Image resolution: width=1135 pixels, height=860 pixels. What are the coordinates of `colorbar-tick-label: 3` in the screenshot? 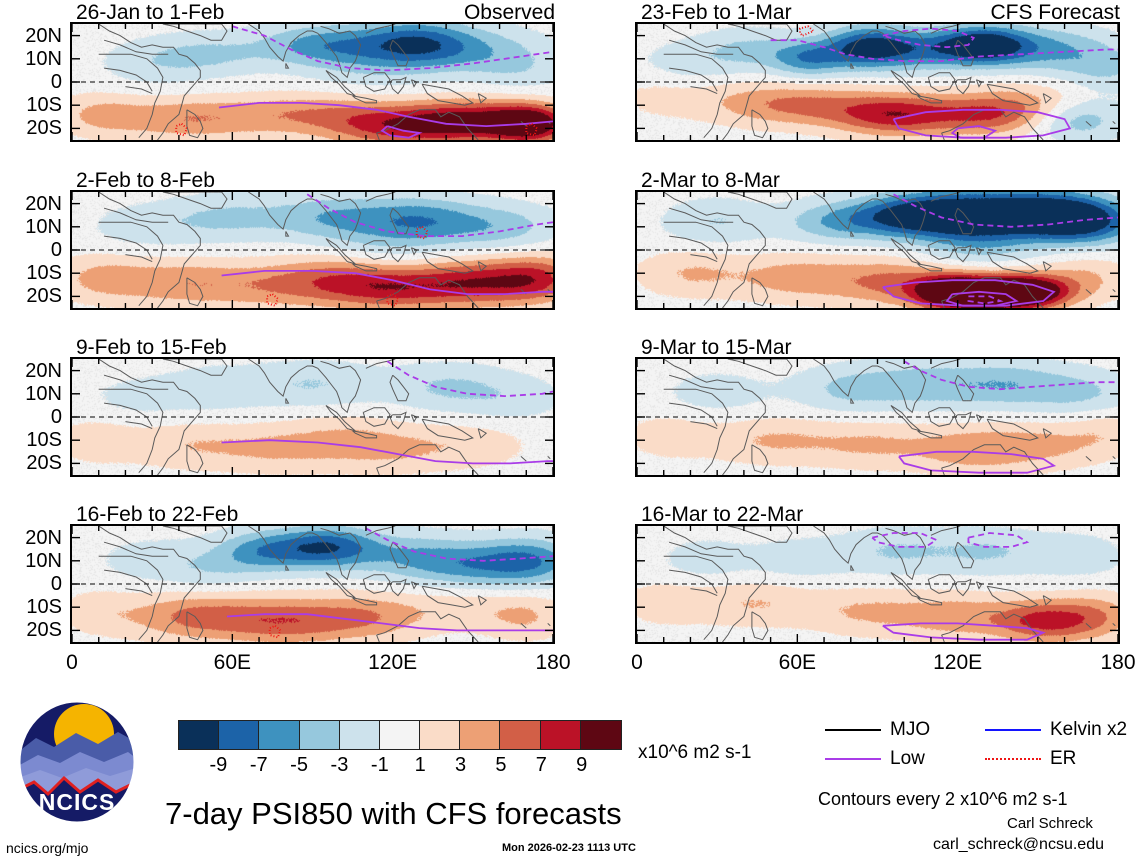 It's located at (460, 765).